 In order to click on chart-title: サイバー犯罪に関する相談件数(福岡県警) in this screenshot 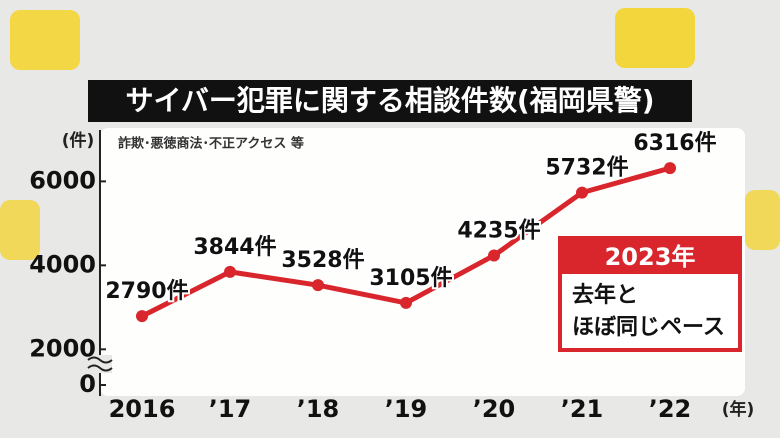, I will do `click(389, 100)`.